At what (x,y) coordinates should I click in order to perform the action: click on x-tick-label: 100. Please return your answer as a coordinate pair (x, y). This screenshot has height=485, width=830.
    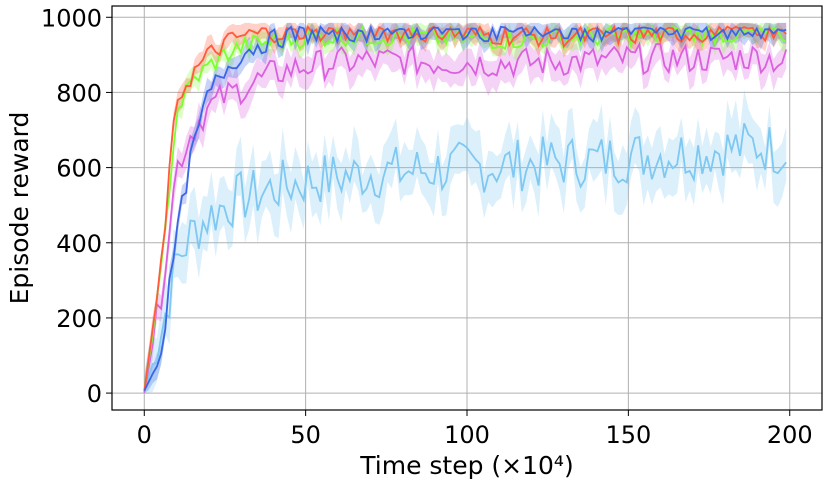
    Looking at the image, I should click on (467, 435).